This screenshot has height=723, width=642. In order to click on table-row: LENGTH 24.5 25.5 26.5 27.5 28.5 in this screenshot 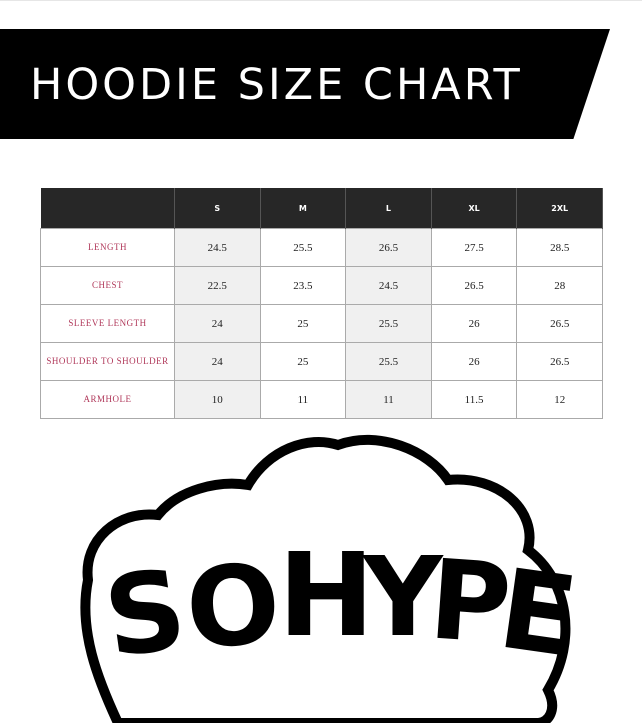, I will do `click(321, 247)`.